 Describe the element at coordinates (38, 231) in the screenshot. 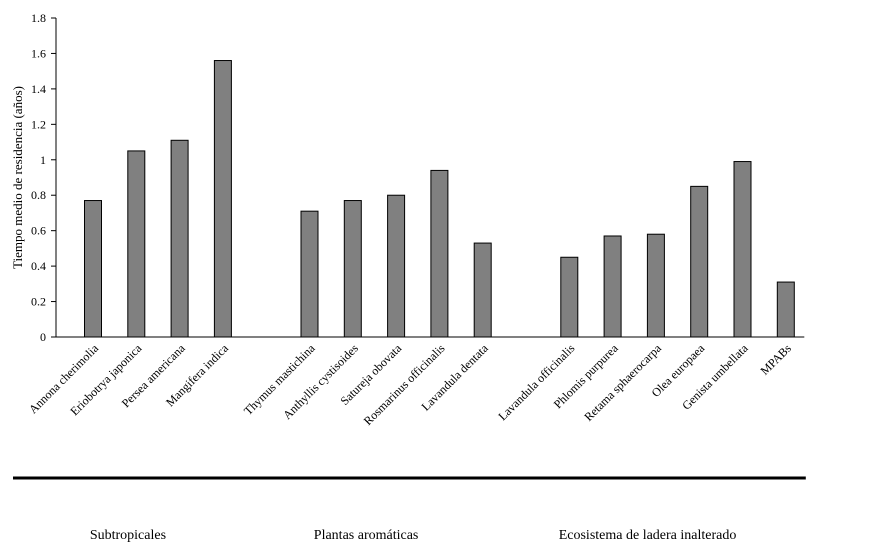

I see `y-tick-label: 0.6` at that location.